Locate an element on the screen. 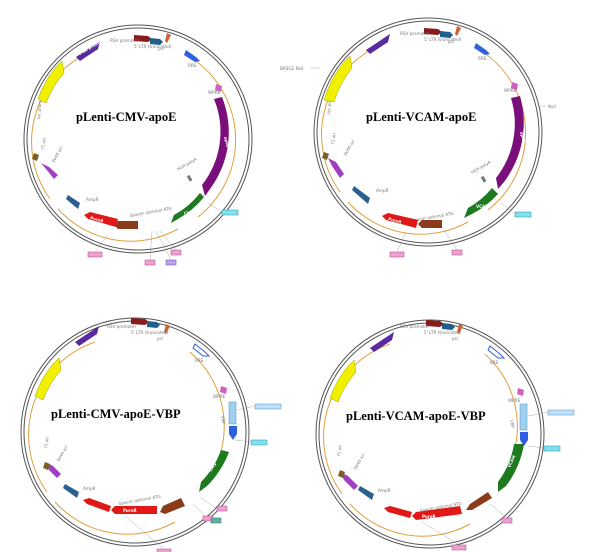  vcam-feature is located at coordinates (511, 468).